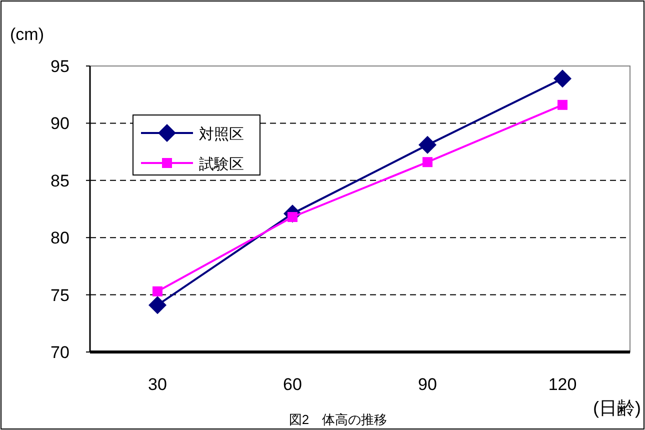 The width and height of the screenshot is (645, 430). What do you see at coordinates (60, 295) in the screenshot?
I see `y-tick-label: 75` at bounding box center [60, 295].